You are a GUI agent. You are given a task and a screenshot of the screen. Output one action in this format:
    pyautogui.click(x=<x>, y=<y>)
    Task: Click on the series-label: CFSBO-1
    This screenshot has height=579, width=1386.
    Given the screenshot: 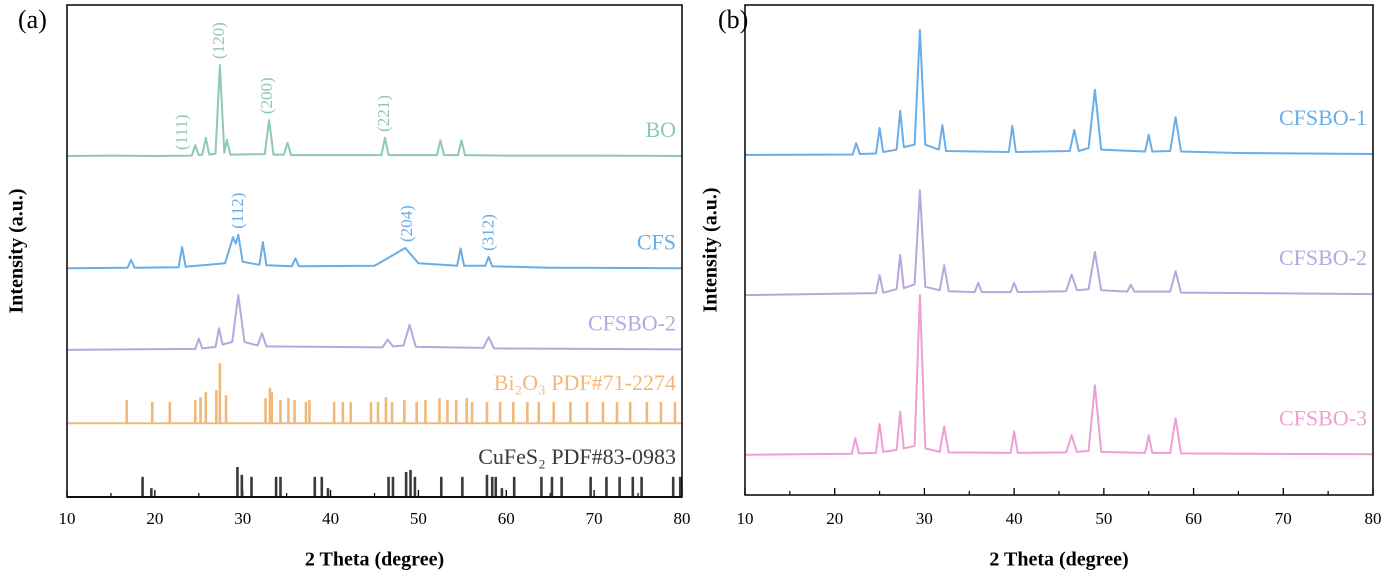 What is the action you would take?
    pyautogui.click(x=1323, y=117)
    